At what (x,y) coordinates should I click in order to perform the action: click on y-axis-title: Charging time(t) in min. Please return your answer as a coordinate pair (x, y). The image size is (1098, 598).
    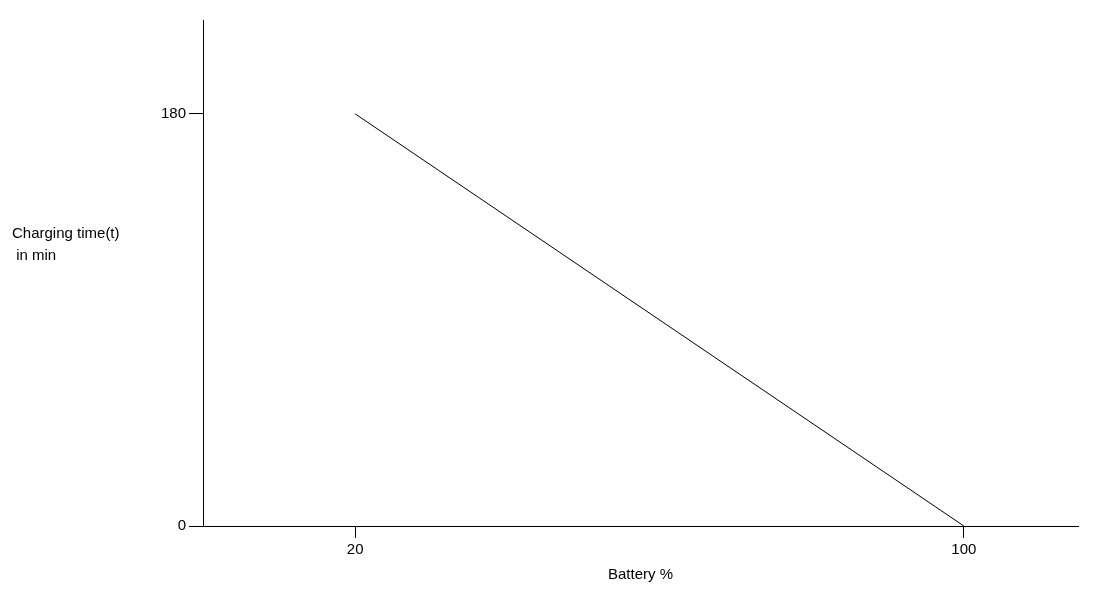
    Looking at the image, I should click on (66, 243).